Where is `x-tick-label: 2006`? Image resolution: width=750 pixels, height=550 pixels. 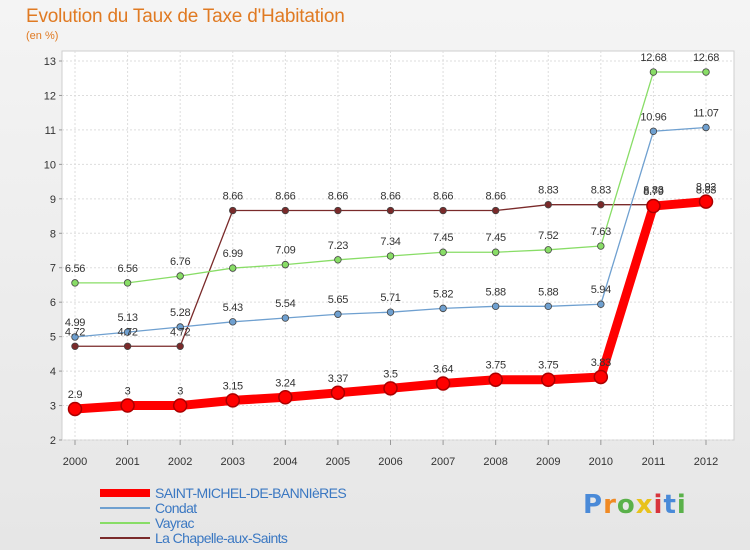
x-tick-label: 2006 is located at coordinates (390, 462).